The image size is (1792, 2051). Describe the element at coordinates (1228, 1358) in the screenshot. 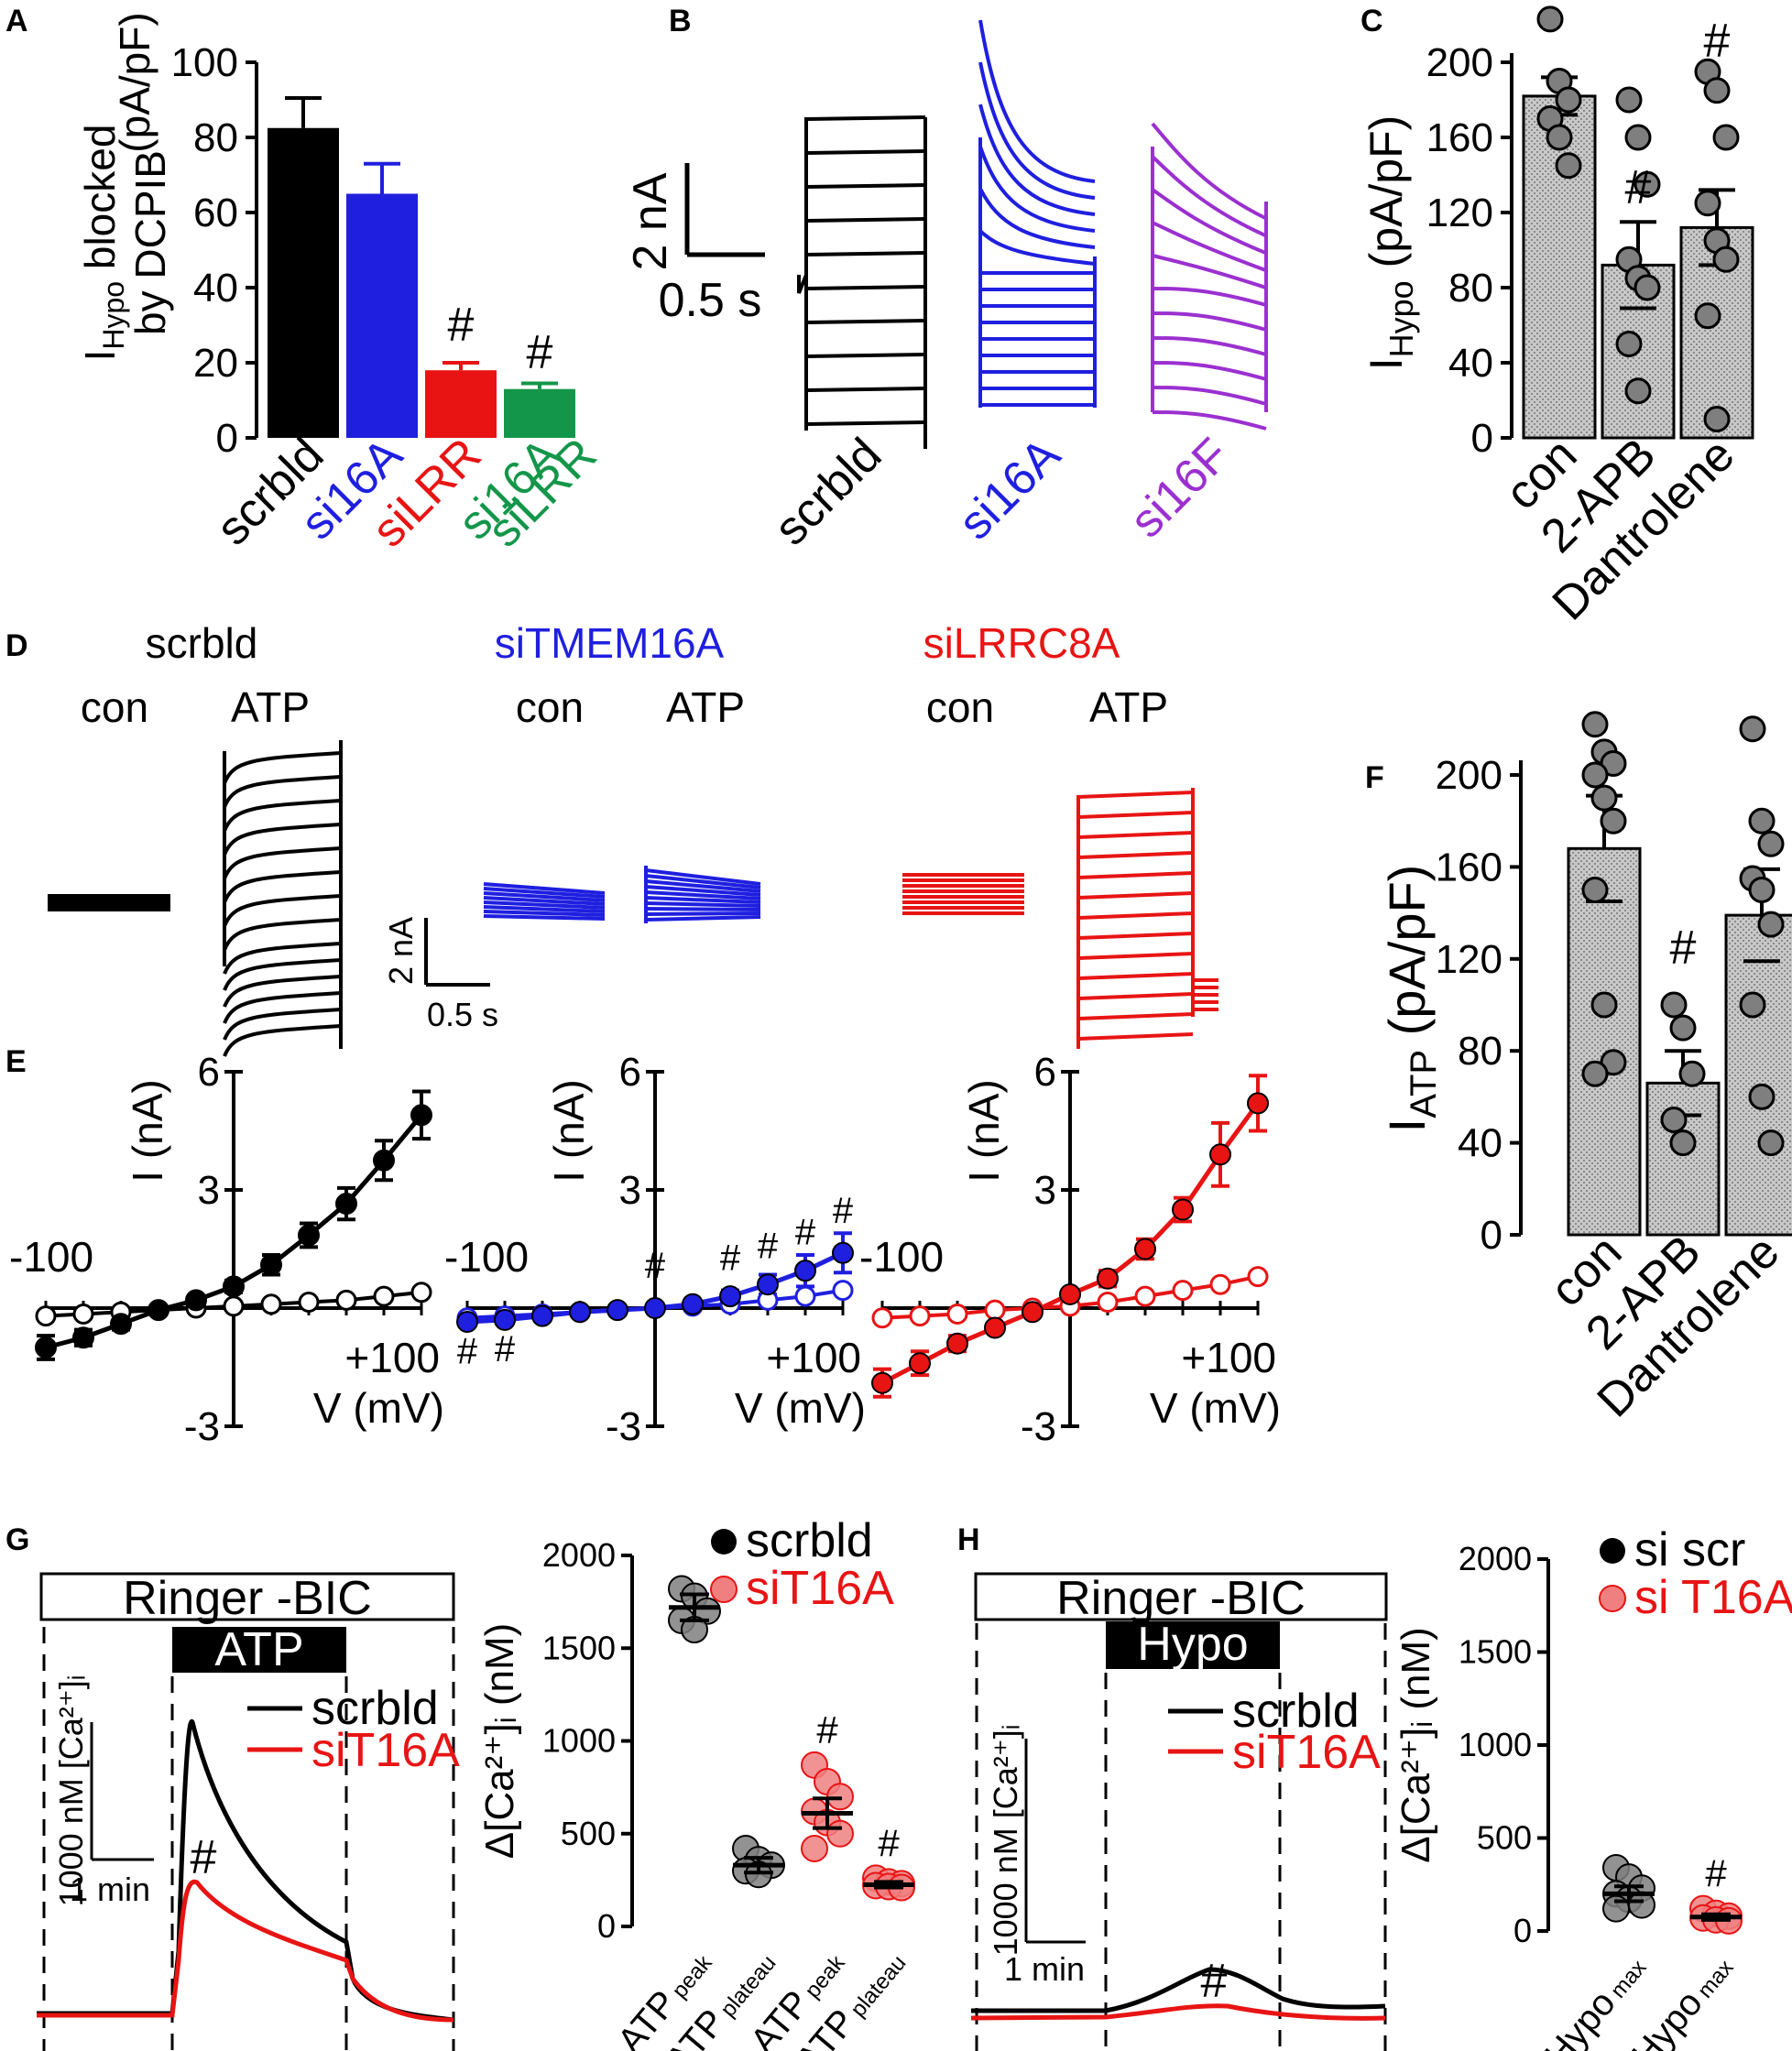

I see `x-max-label: +100` at that location.